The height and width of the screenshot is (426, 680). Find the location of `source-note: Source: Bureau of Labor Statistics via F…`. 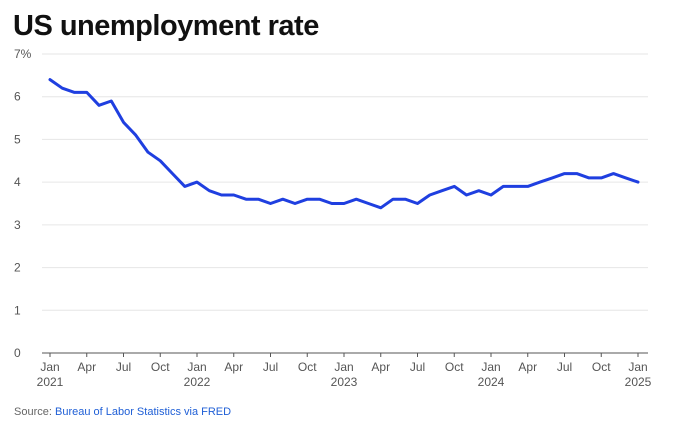

source-note: Source: Bureau of Labor Statistics via F… is located at coordinates (122, 412).